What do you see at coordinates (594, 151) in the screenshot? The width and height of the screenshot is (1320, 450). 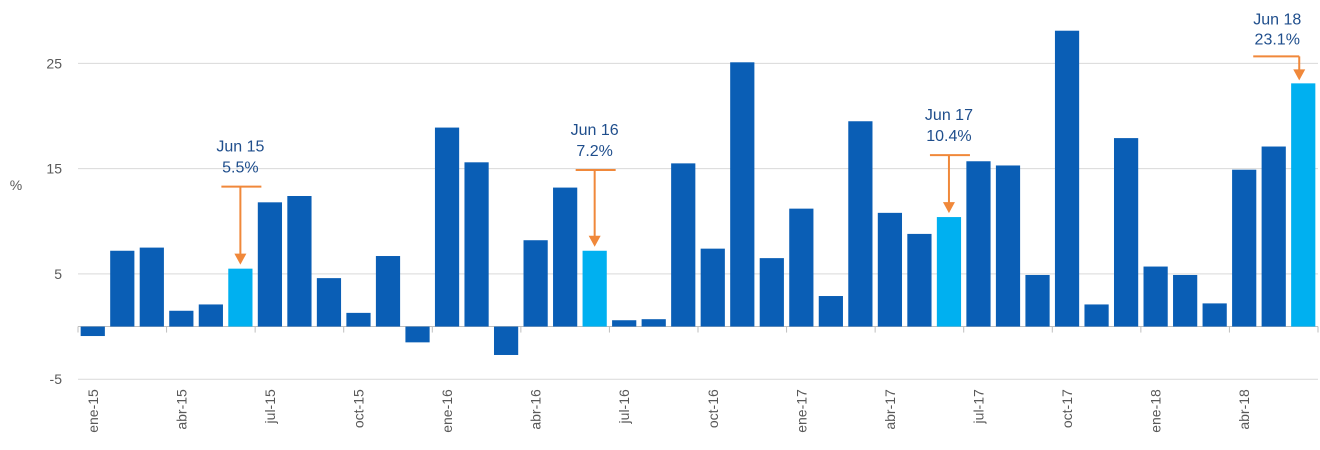 I see `value-label: 7.2%` at bounding box center [594, 151].